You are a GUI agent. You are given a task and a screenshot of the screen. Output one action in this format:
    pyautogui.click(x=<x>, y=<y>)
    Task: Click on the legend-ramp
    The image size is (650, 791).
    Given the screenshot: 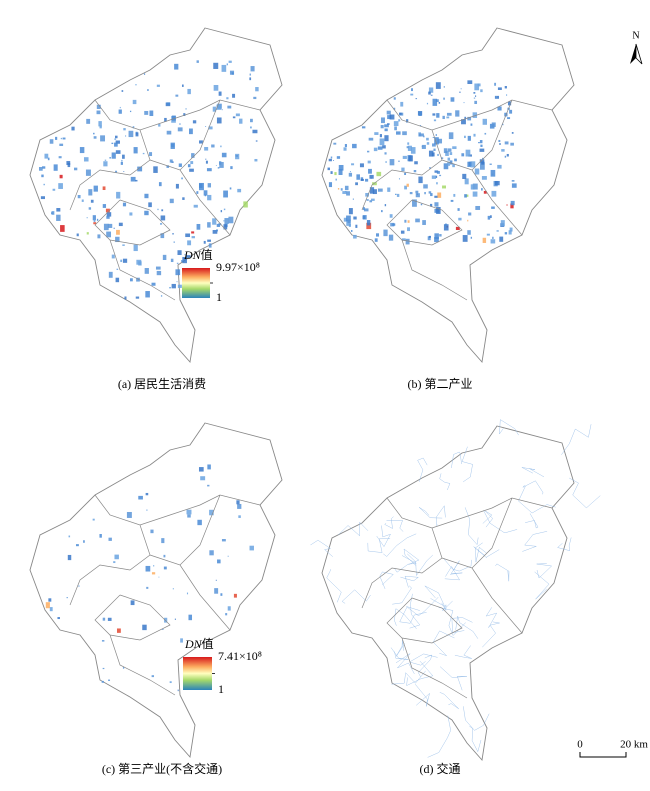 What is the action you would take?
    pyautogui.click(x=197, y=673)
    